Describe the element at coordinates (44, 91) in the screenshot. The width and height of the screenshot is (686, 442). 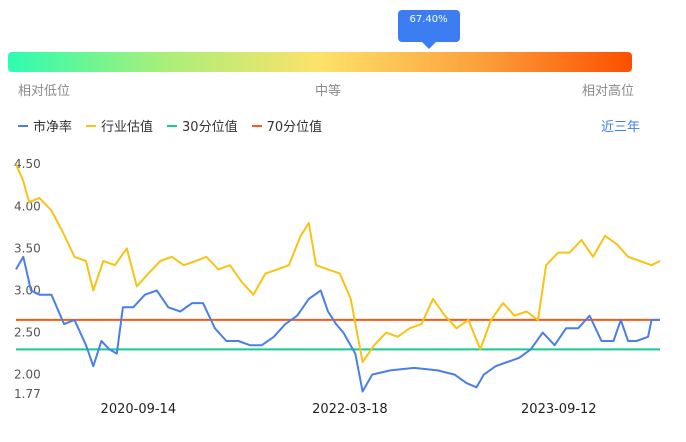
I see `scale-label-low: 相对低位` at that location.